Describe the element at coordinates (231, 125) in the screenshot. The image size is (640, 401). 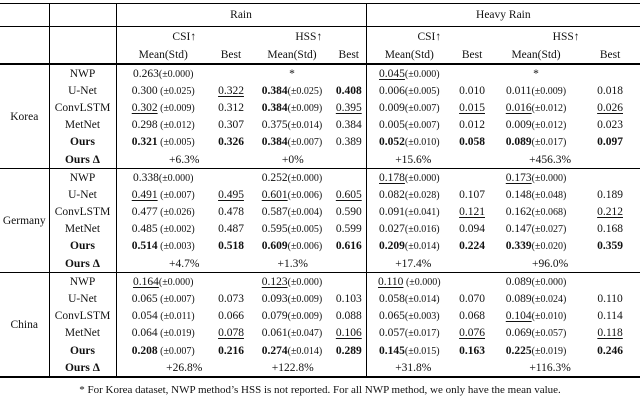
I see `metric-value: 0.307` at that location.